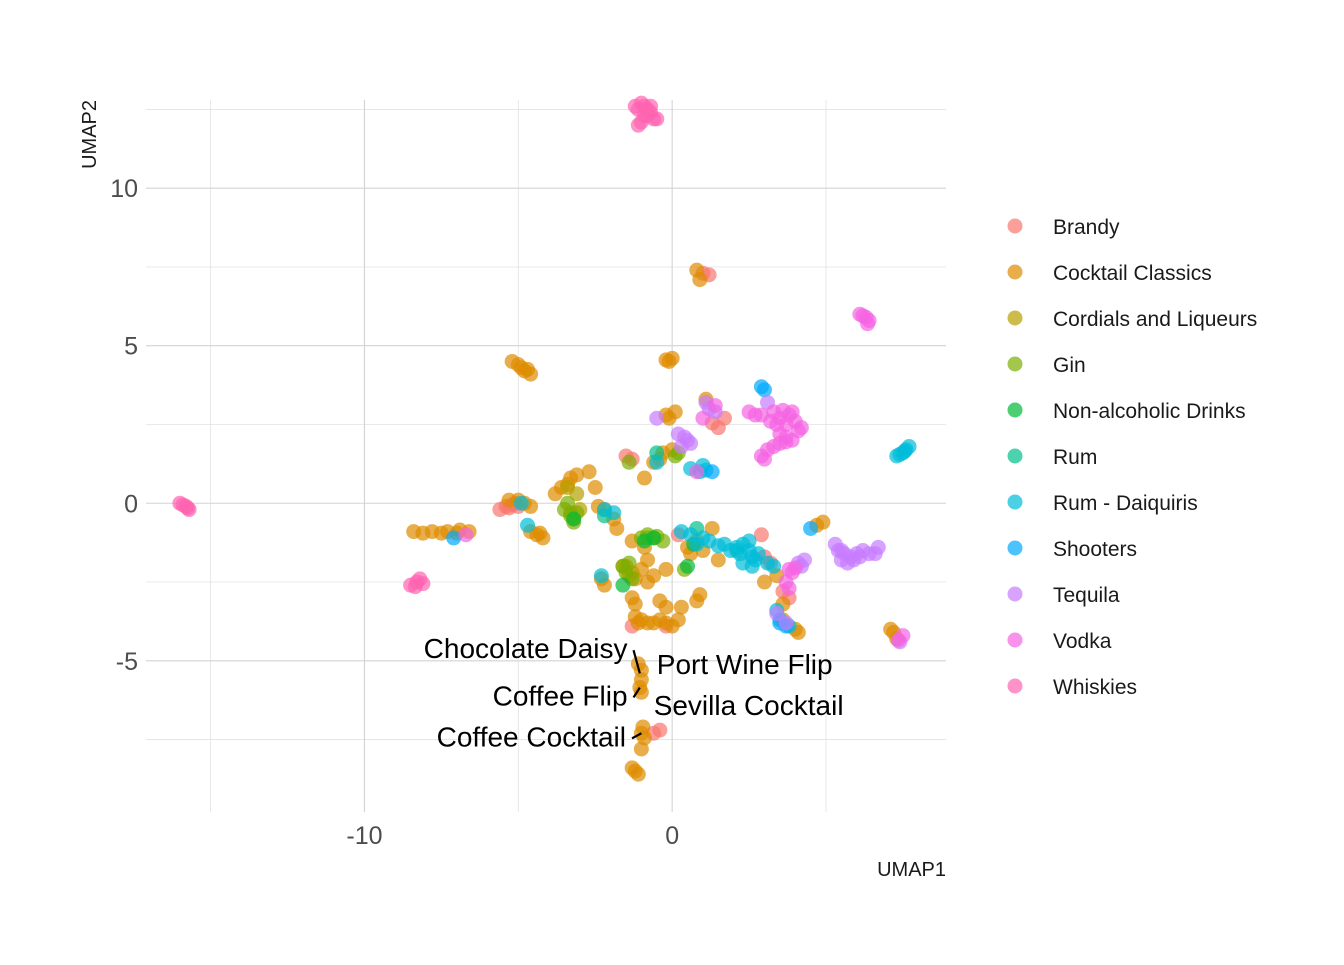 The height and width of the screenshot is (965, 1344). I want to click on legend-item-cocktail-classics: Cocktail Classics, so click(1109, 273).